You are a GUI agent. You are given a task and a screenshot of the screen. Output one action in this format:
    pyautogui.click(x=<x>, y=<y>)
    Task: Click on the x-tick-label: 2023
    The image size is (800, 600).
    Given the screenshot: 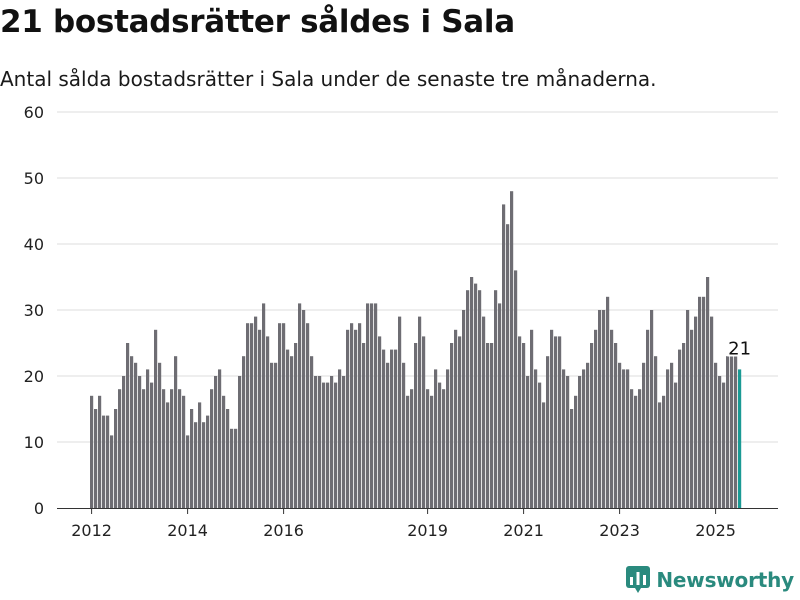 What is the action you would take?
    pyautogui.click(x=619, y=530)
    